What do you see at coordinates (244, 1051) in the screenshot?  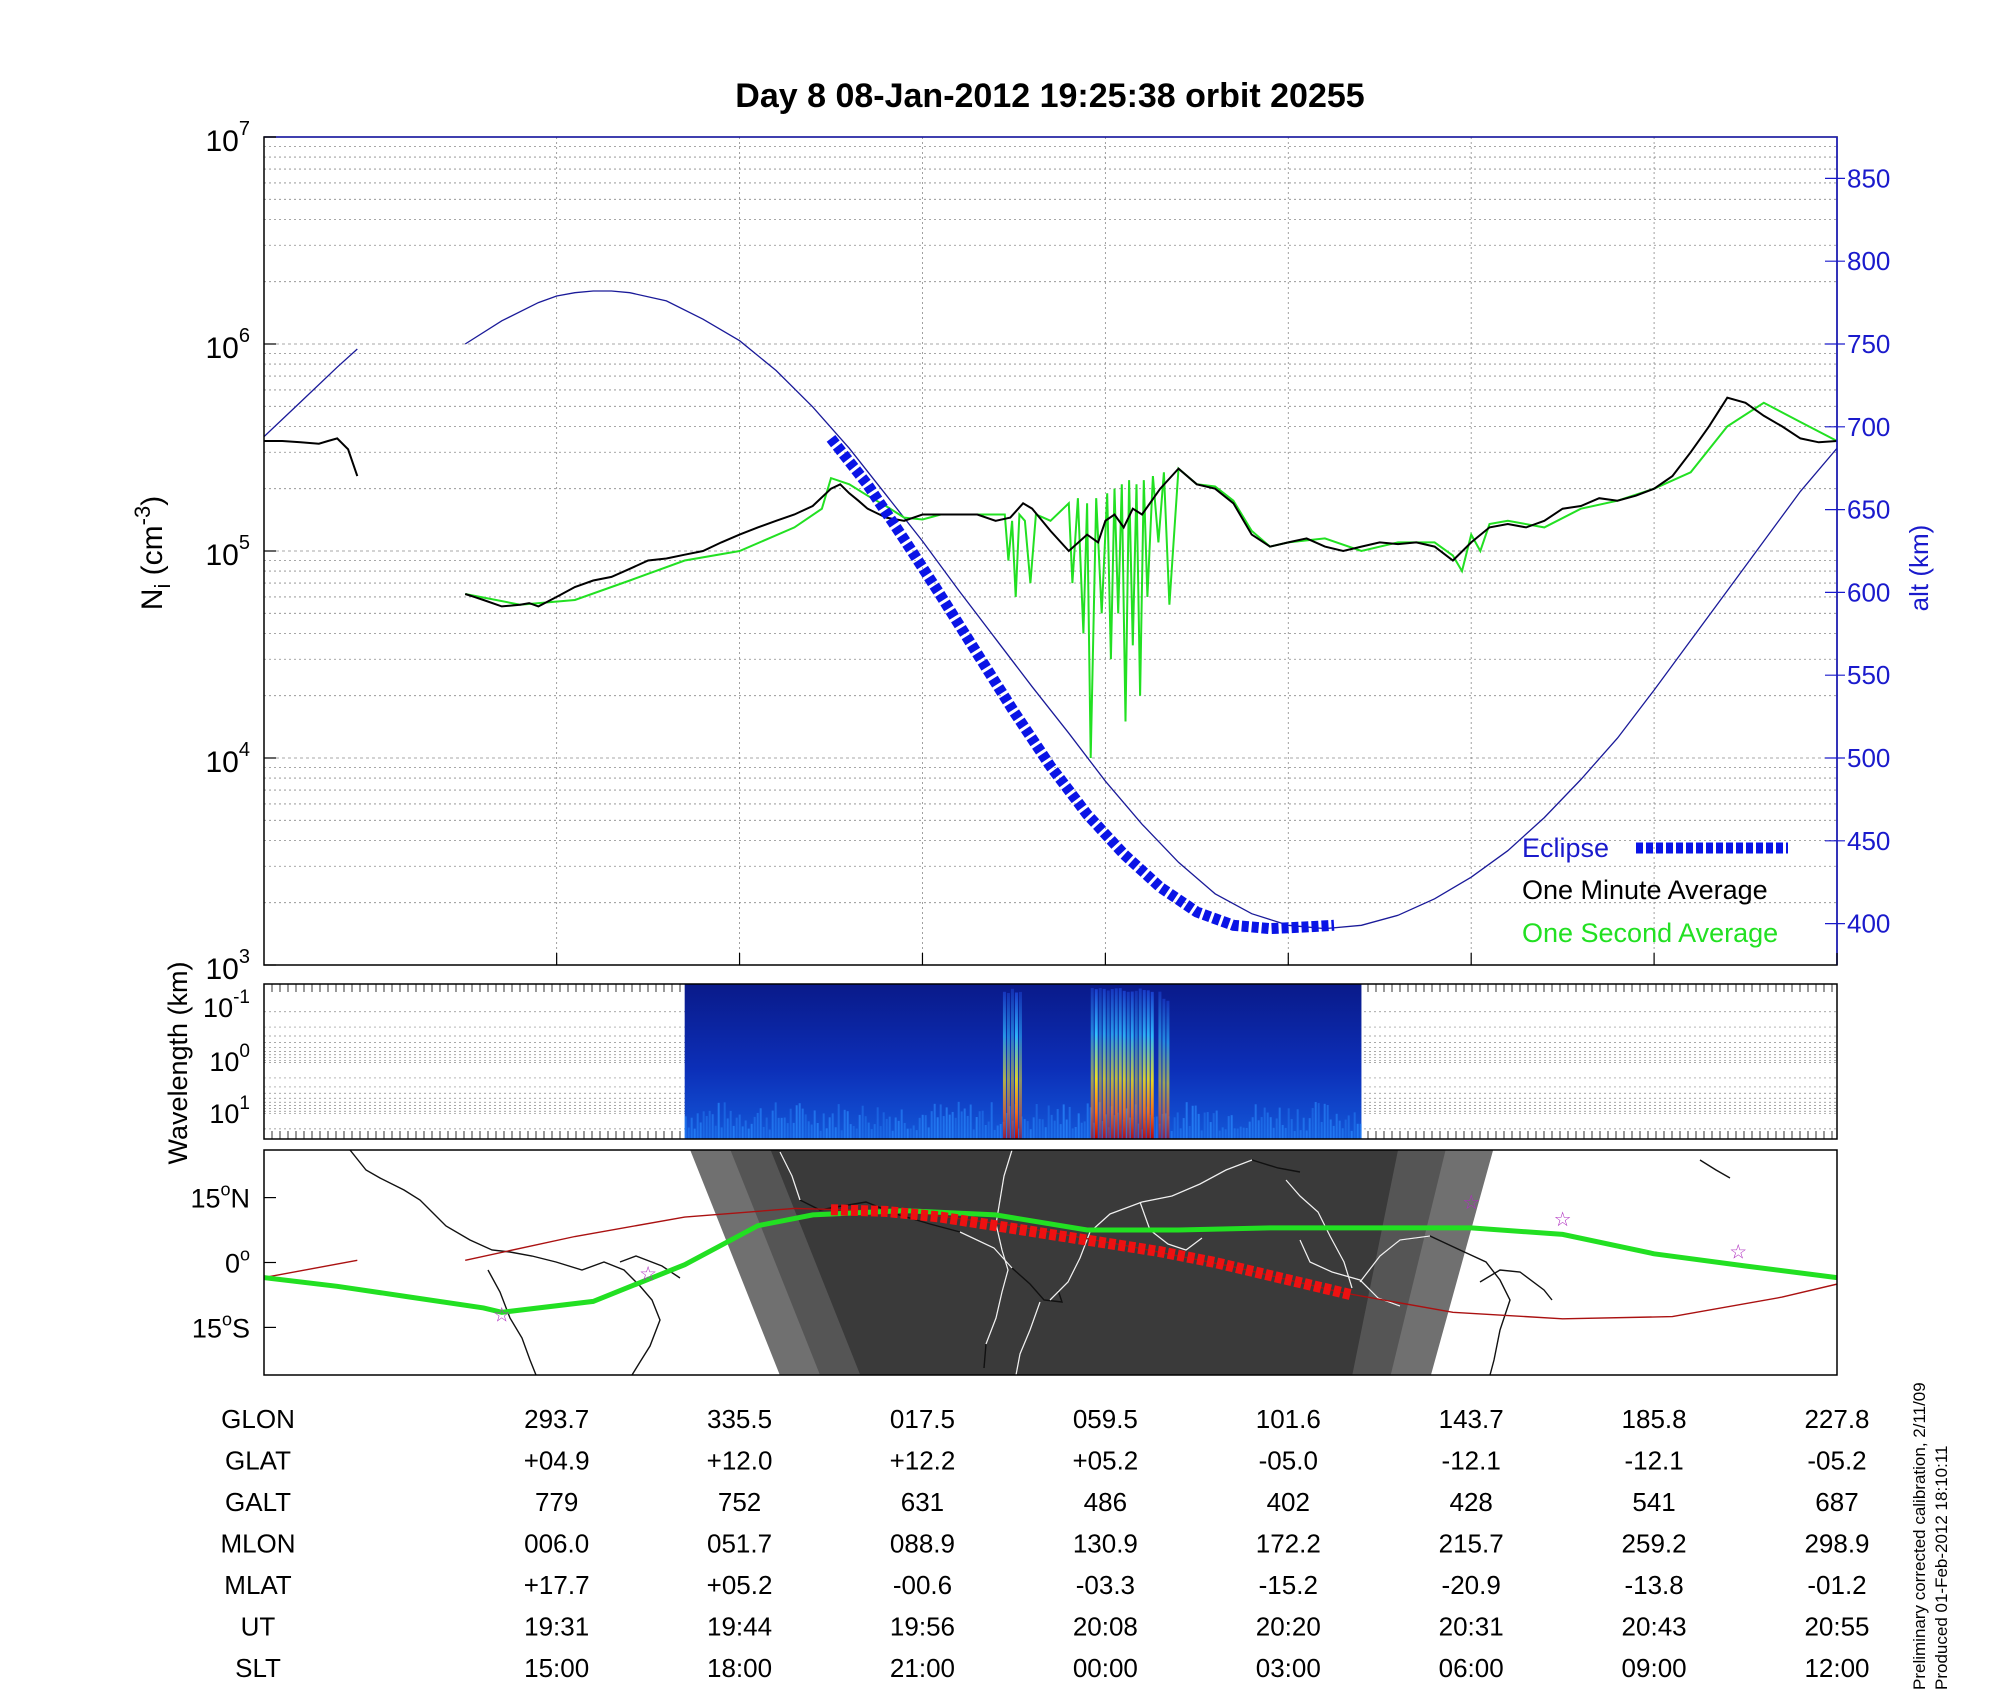 I see `tick-exp: 0` at bounding box center [244, 1051].